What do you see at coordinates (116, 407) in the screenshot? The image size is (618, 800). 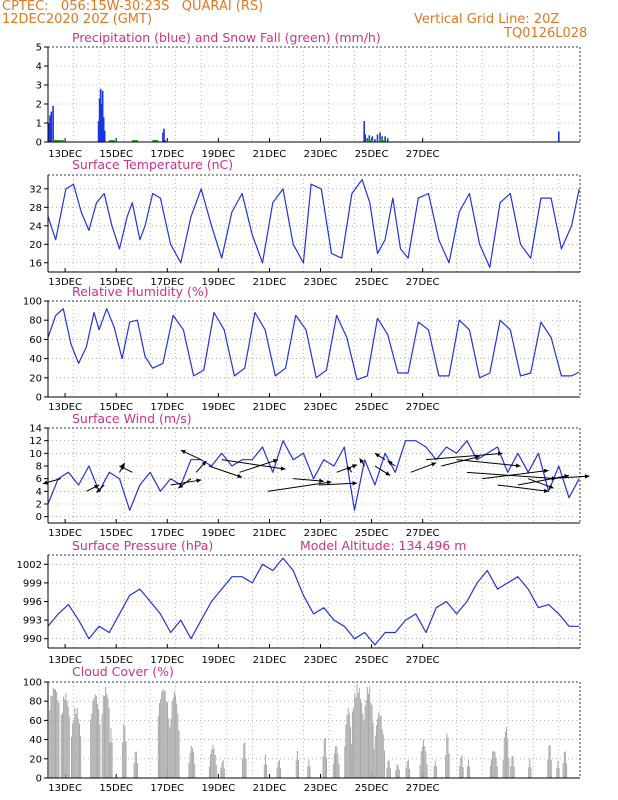 I see `rh-date-label: 15DEC` at bounding box center [116, 407].